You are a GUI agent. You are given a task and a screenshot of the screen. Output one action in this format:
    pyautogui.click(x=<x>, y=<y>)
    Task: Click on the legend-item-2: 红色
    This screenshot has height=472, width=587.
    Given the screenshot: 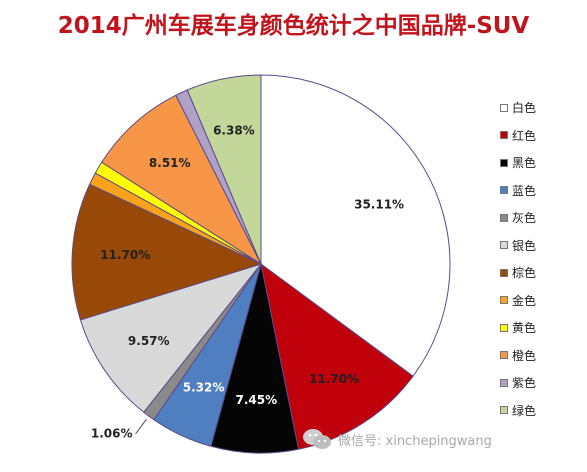 What is the action you would take?
    pyautogui.click(x=540, y=136)
    